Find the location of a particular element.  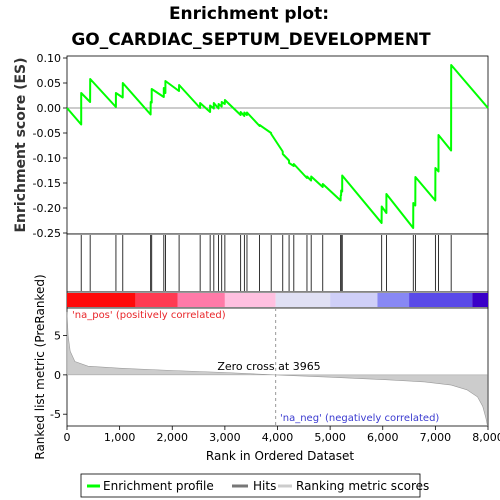

es-y-tick-label: 0.00 is located at coordinates (49, 108).